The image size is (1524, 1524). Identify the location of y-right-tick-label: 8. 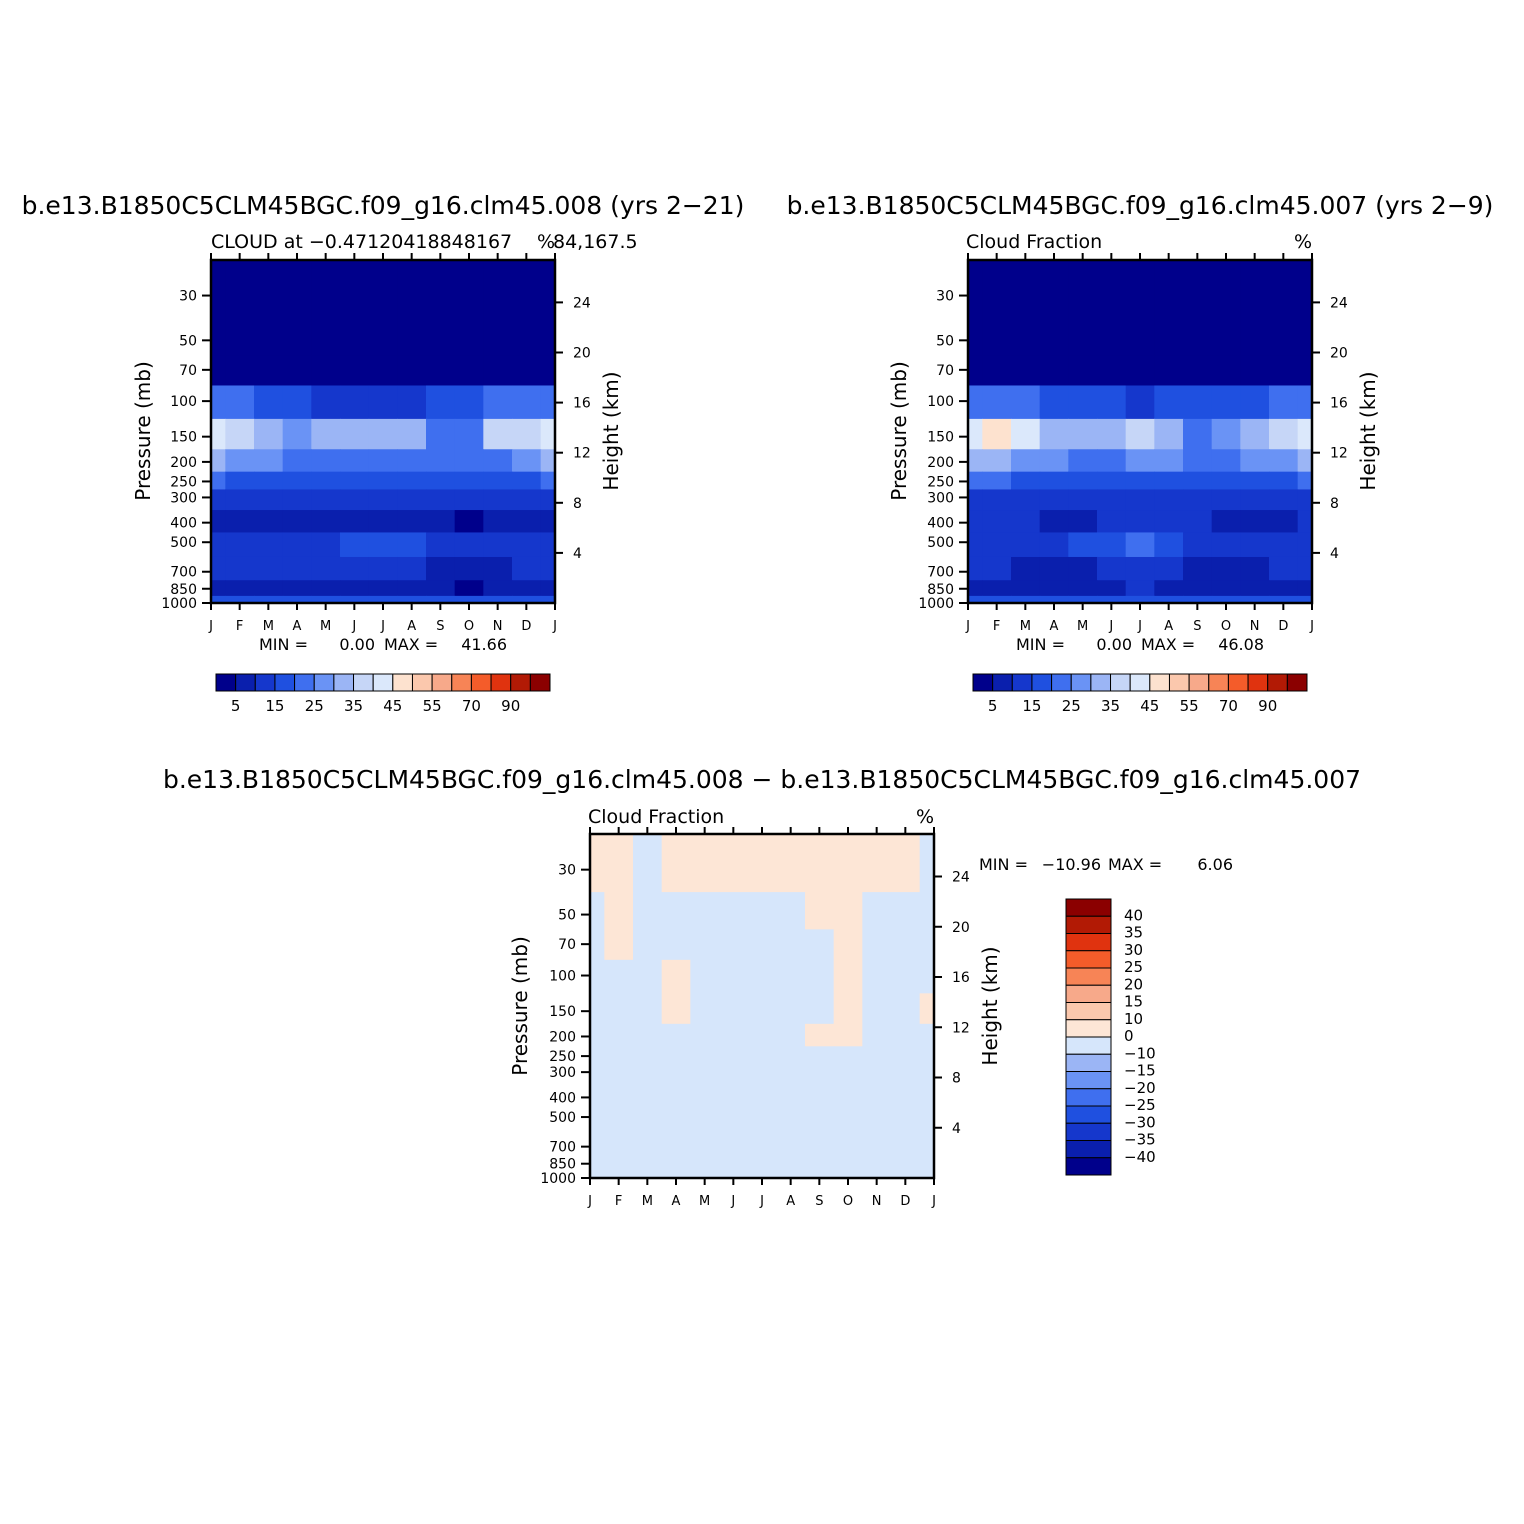
(956, 1079).